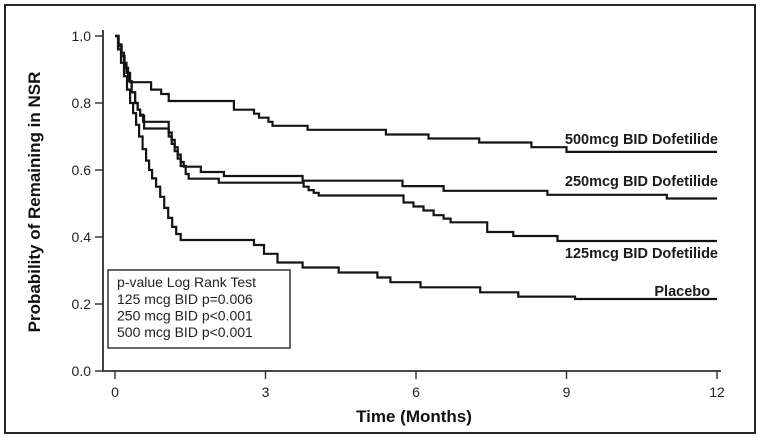  Describe the element at coordinates (186, 282) in the screenshot. I see `pvalue-box-title: p-value Log Rank Test` at that location.